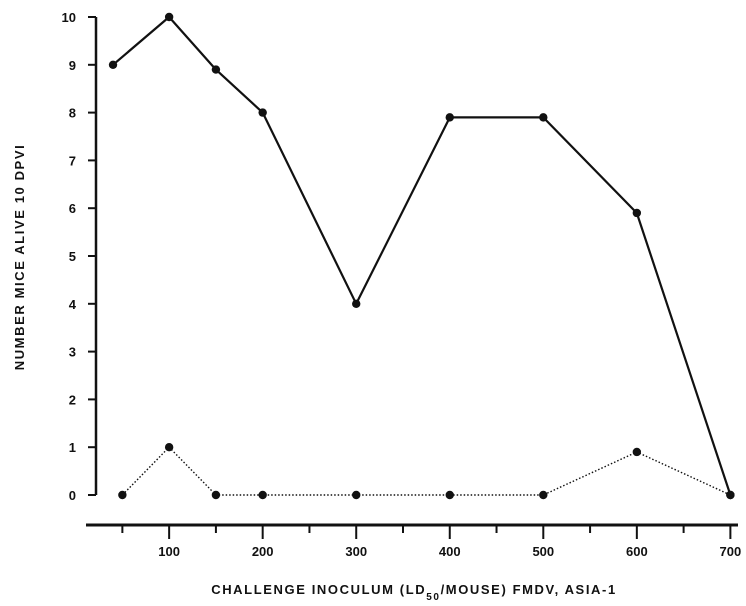 Image resolution: width=746 pixels, height=606 pixels. I want to click on x-tick-label: 100, so click(169, 551).